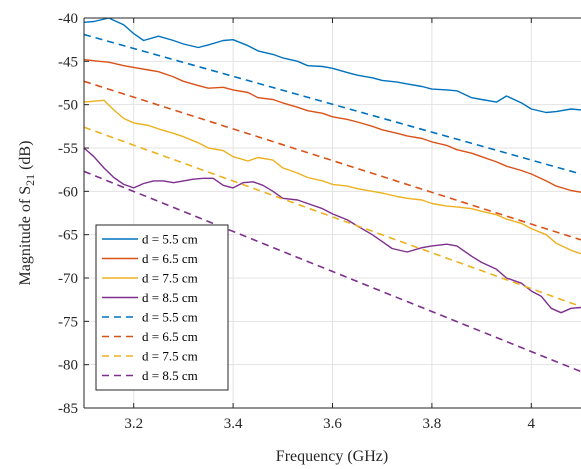  What do you see at coordinates (432, 424) in the screenshot?
I see `x-tick-label: 3.8` at bounding box center [432, 424].